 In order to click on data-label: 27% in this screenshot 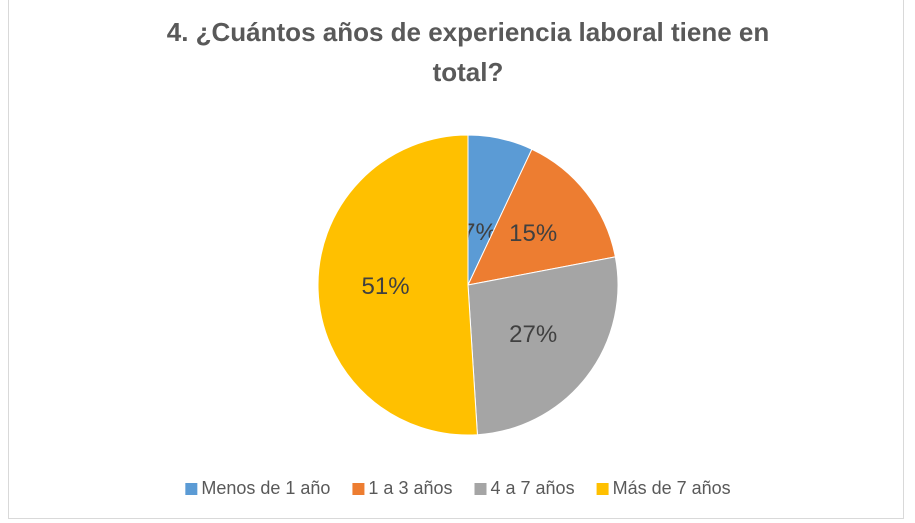, I will do `click(533, 334)`.